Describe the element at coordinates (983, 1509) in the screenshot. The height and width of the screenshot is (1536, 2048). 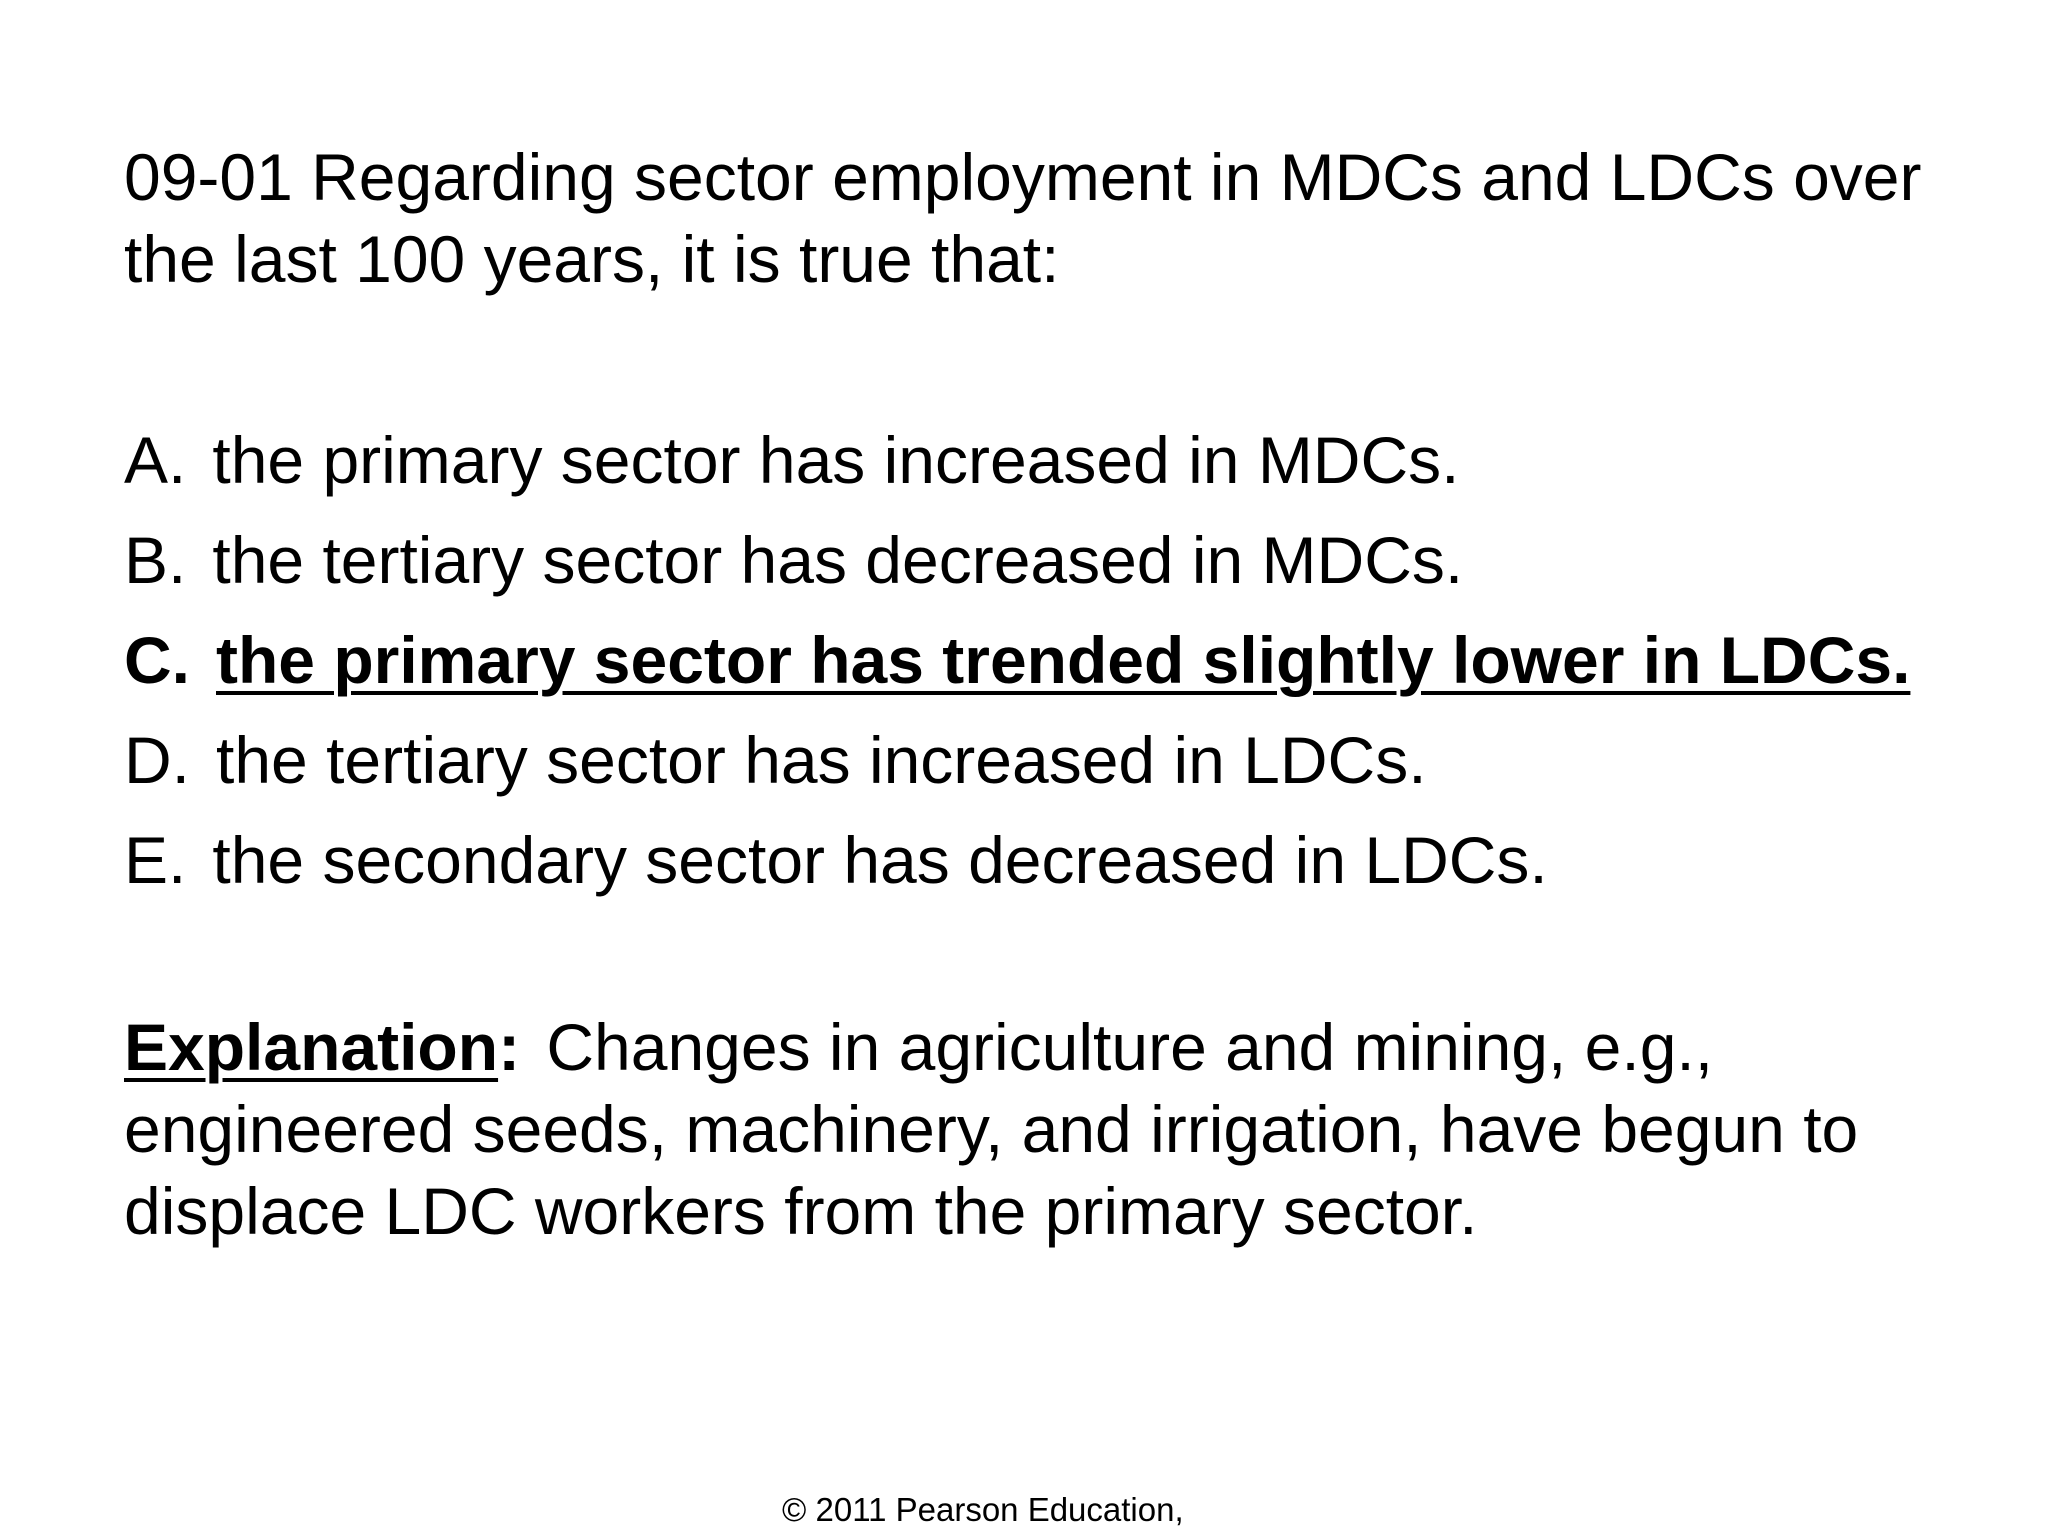
I see `copyright-footer: © 2011 Pearson Education,` at that location.